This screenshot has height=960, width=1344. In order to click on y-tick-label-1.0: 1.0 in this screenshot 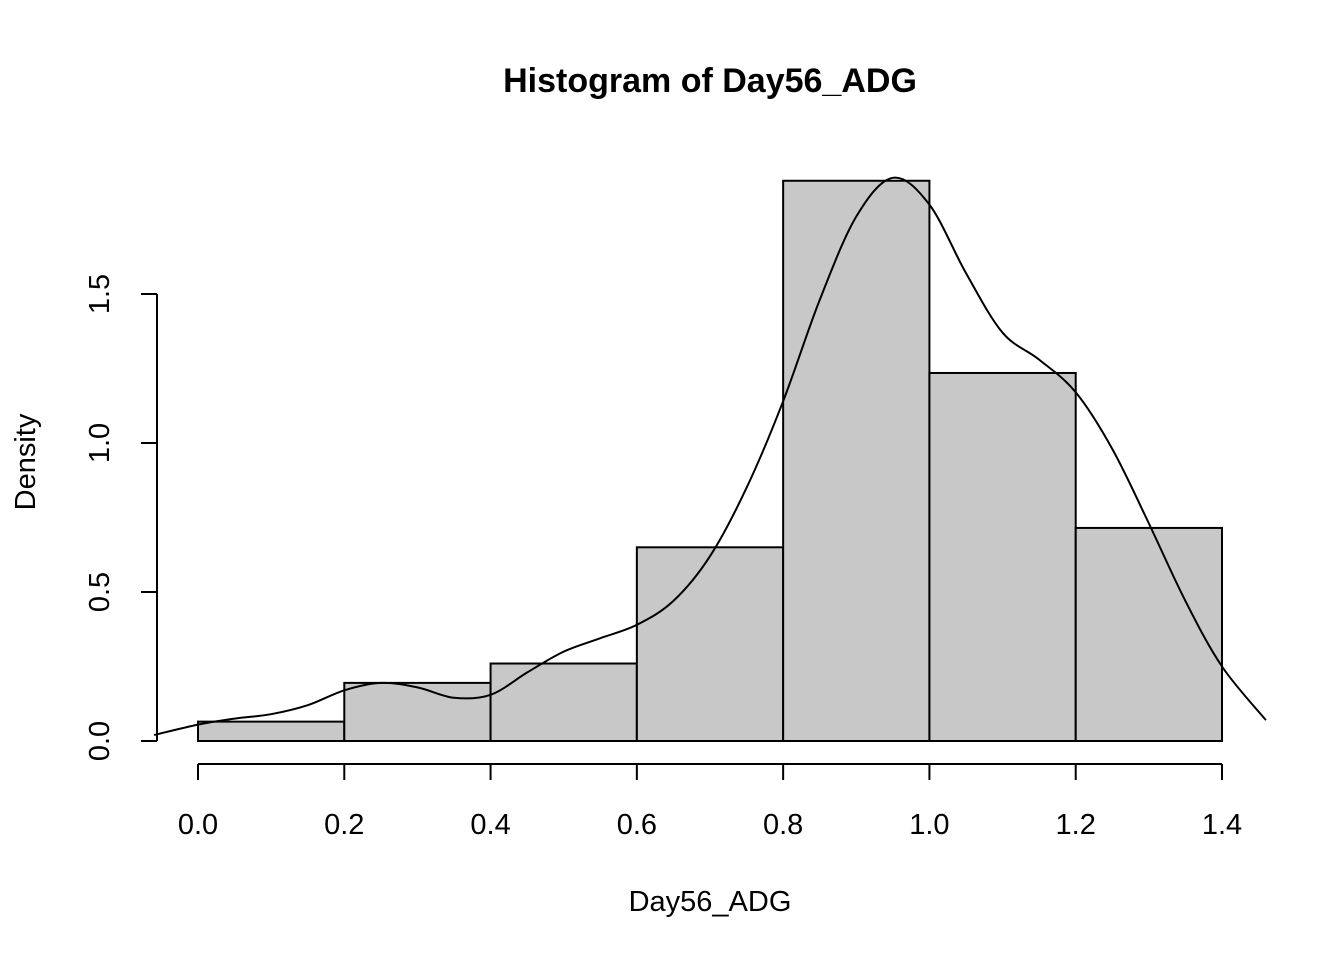, I will do `click(100, 443)`.